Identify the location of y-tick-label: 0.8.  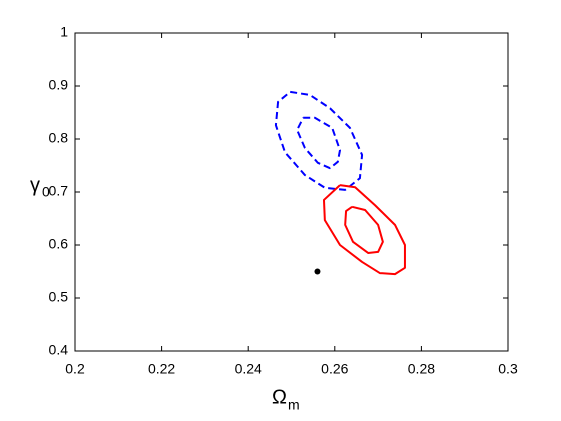
(59, 138).